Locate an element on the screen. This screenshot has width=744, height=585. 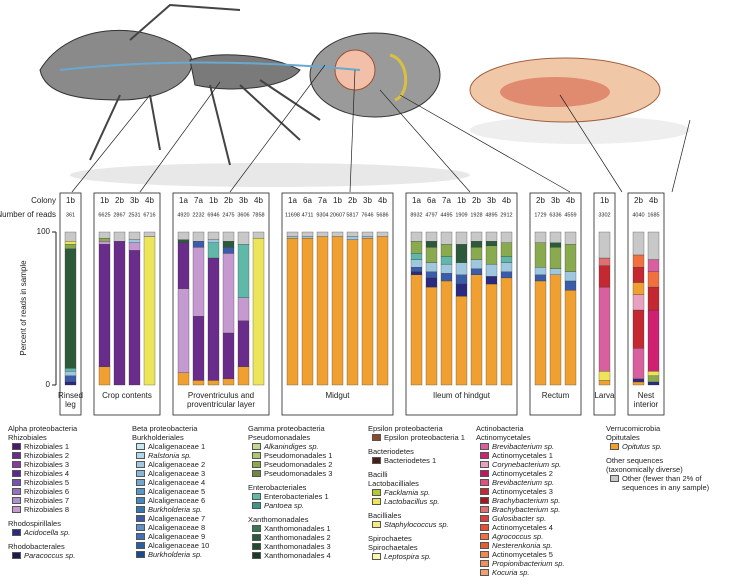
legend-item: Kocuria sp. is located at coordinates (520, 572).